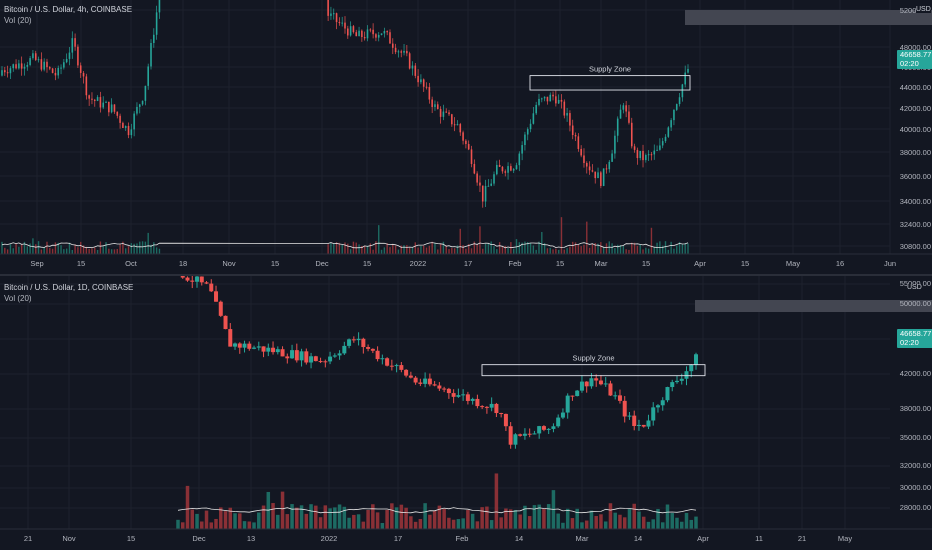 The image size is (932, 550). I want to click on time-axis-label: Feb, so click(462, 538).